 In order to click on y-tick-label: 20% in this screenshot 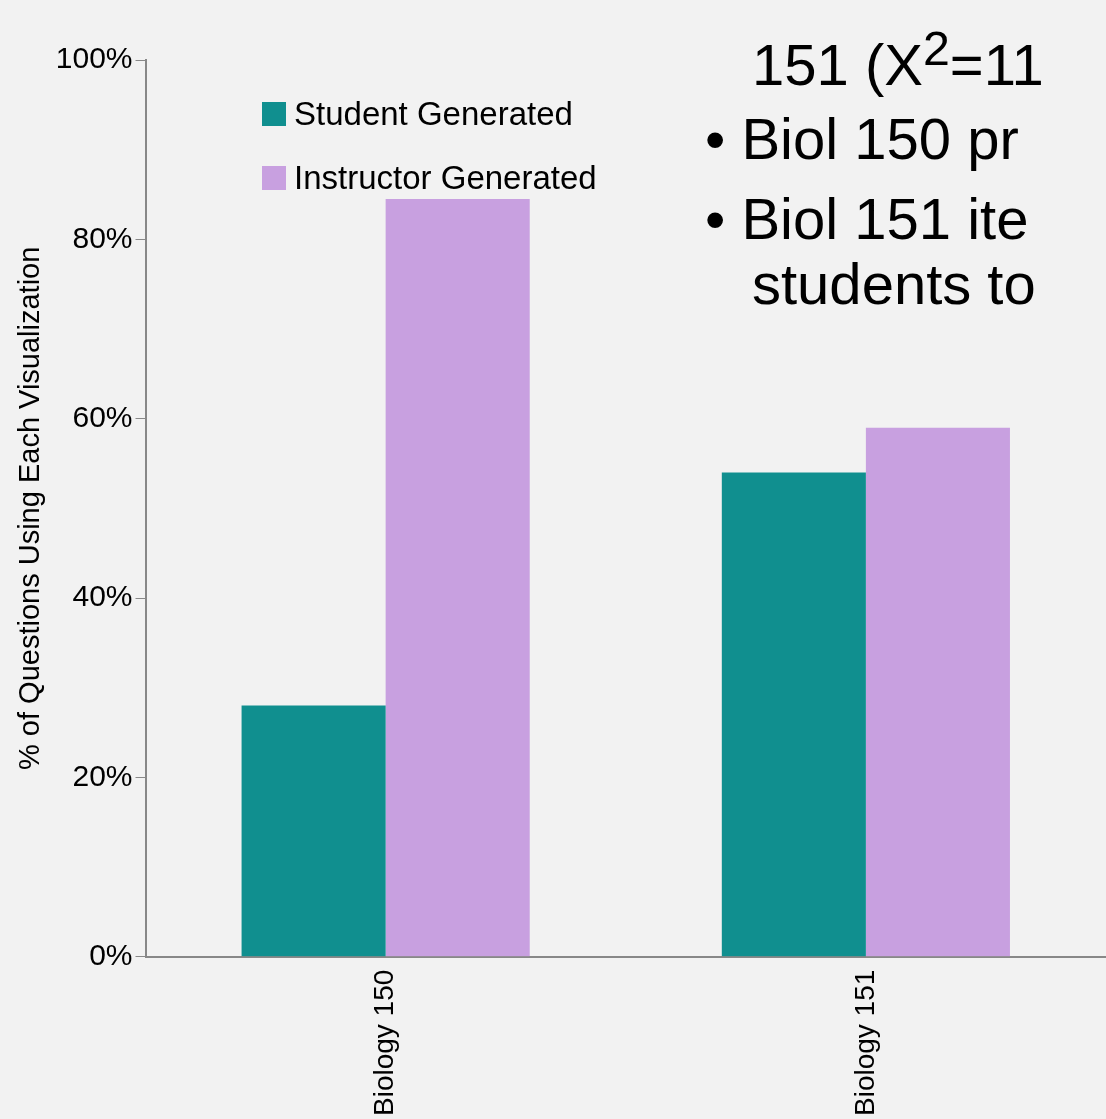, I will do `click(102, 775)`.